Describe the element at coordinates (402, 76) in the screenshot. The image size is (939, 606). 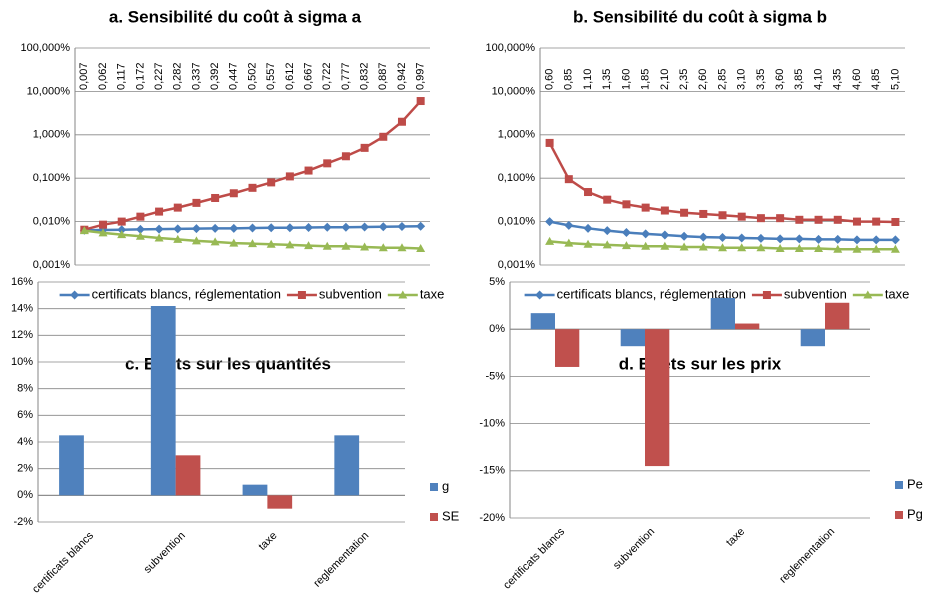
I see `x-tick-label: 0,942` at that location.